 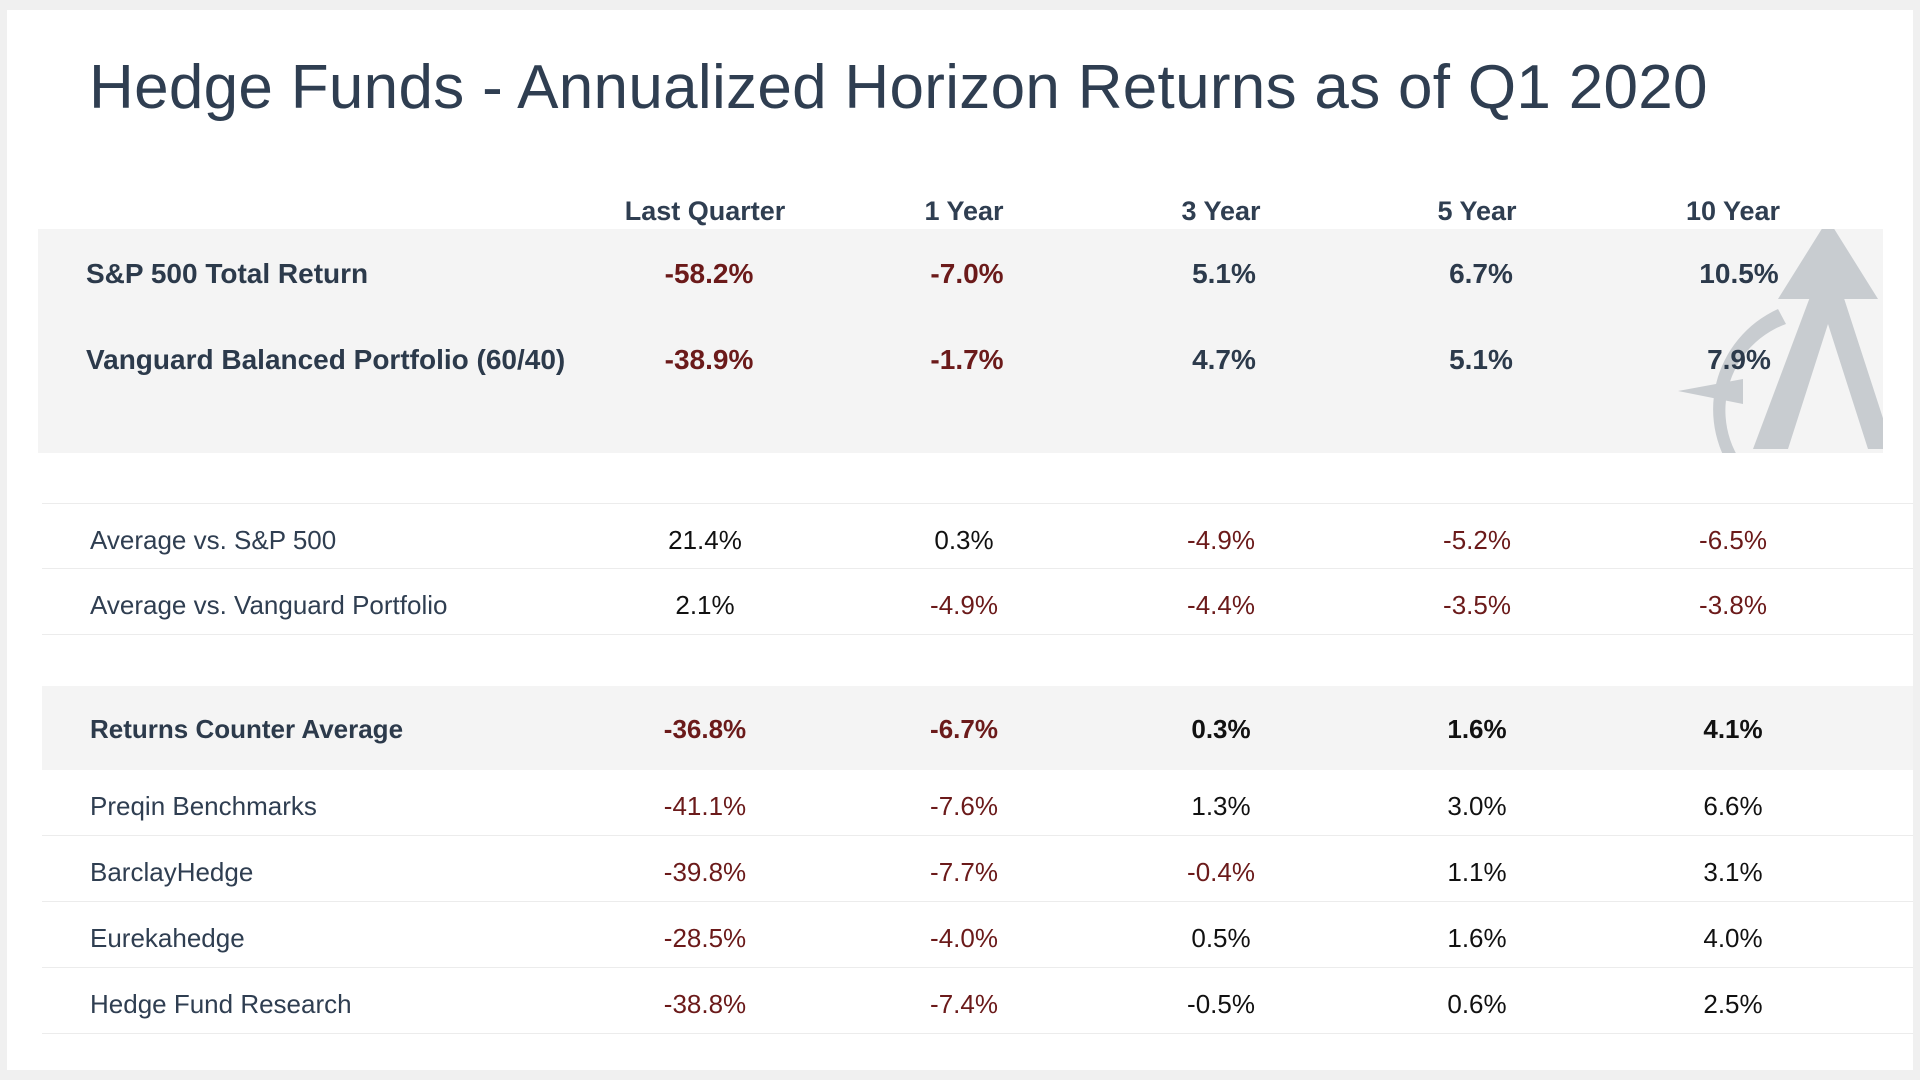 I want to click on row-label: Eurekahedge, so click(x=167, y=938).